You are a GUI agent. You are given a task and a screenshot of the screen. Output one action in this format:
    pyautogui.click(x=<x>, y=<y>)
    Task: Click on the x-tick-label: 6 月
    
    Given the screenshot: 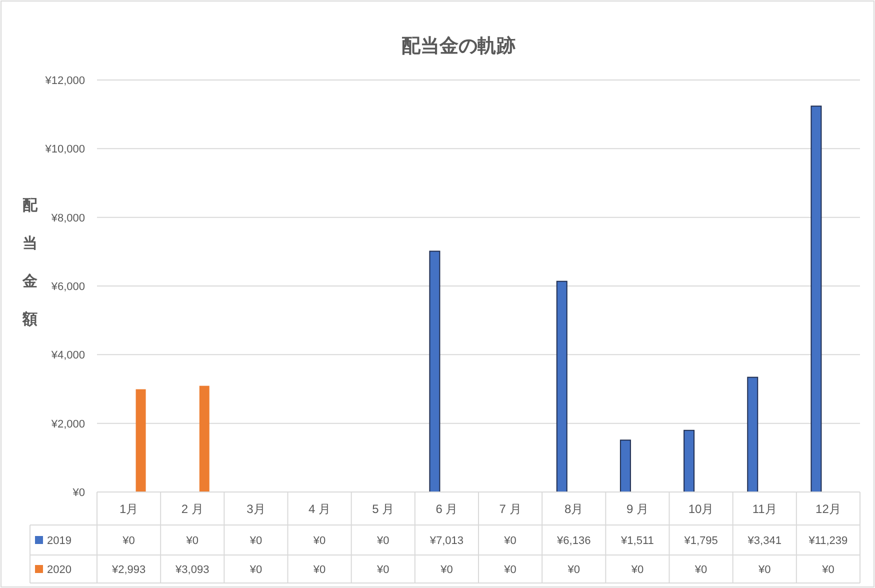 What is the action you would take?
    pyautogui.click(x=447, y=509)
    